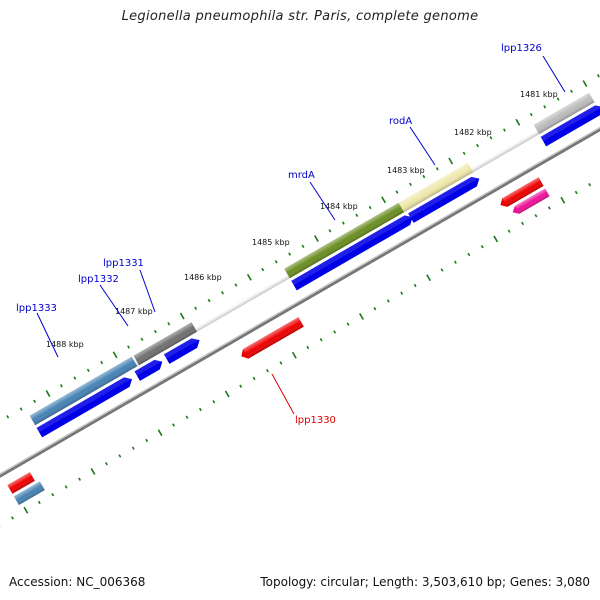 This screenshot has width=600, height=600. What do you see at coordinates (273, 338) in the screenshot?
I see `cds-shade-lpp1330` at bounding box center [273, 338].